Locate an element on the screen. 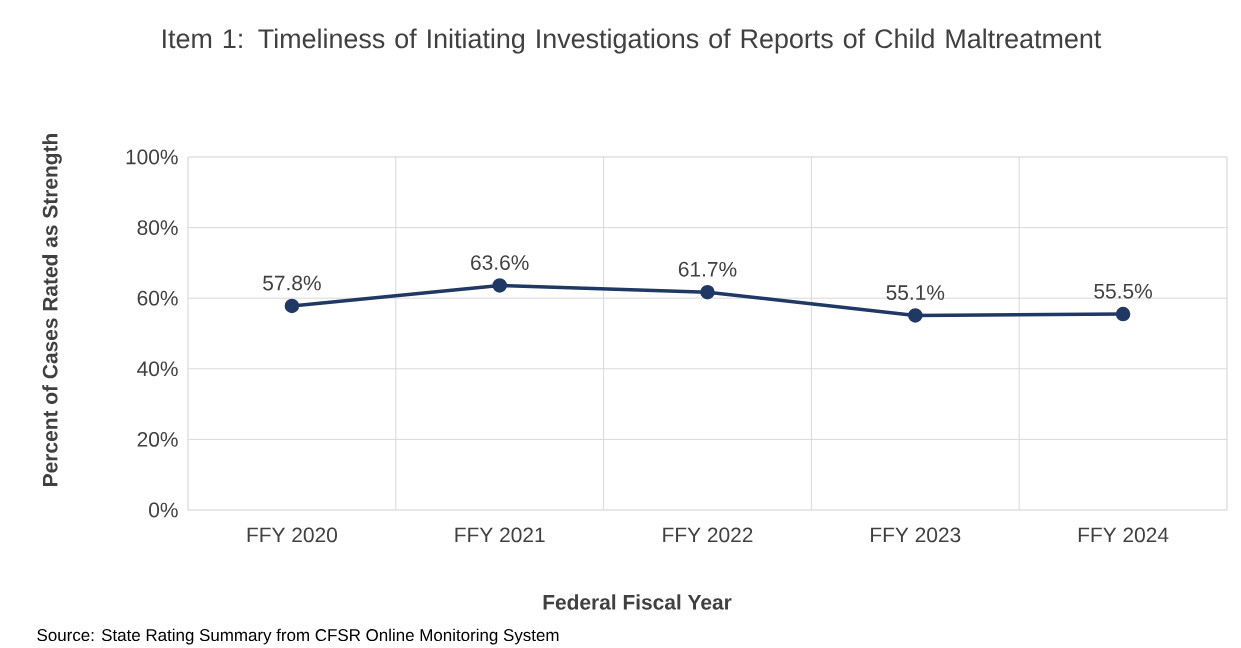  y-tick-label: 80% is located at coordinates (157, 228).